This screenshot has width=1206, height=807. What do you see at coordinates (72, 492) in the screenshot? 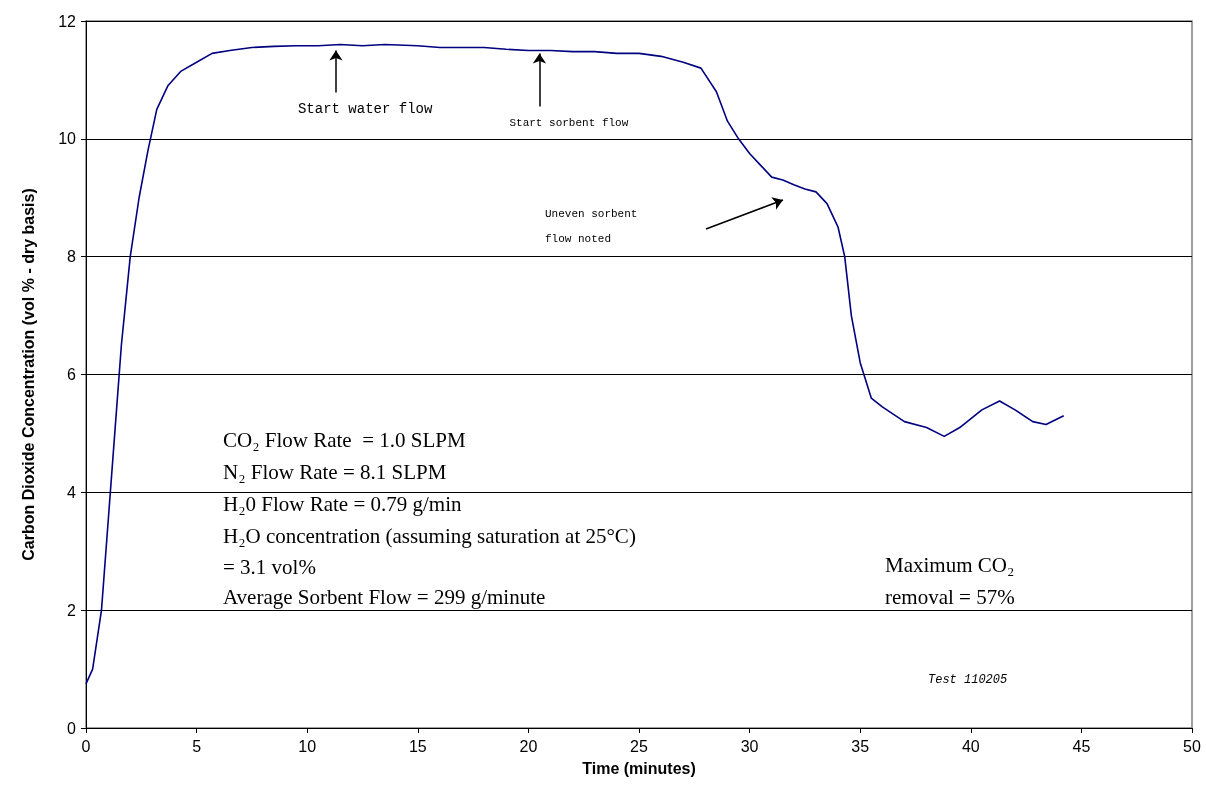
I see `y-tick-label: 4` at bounding box center [72, 492].